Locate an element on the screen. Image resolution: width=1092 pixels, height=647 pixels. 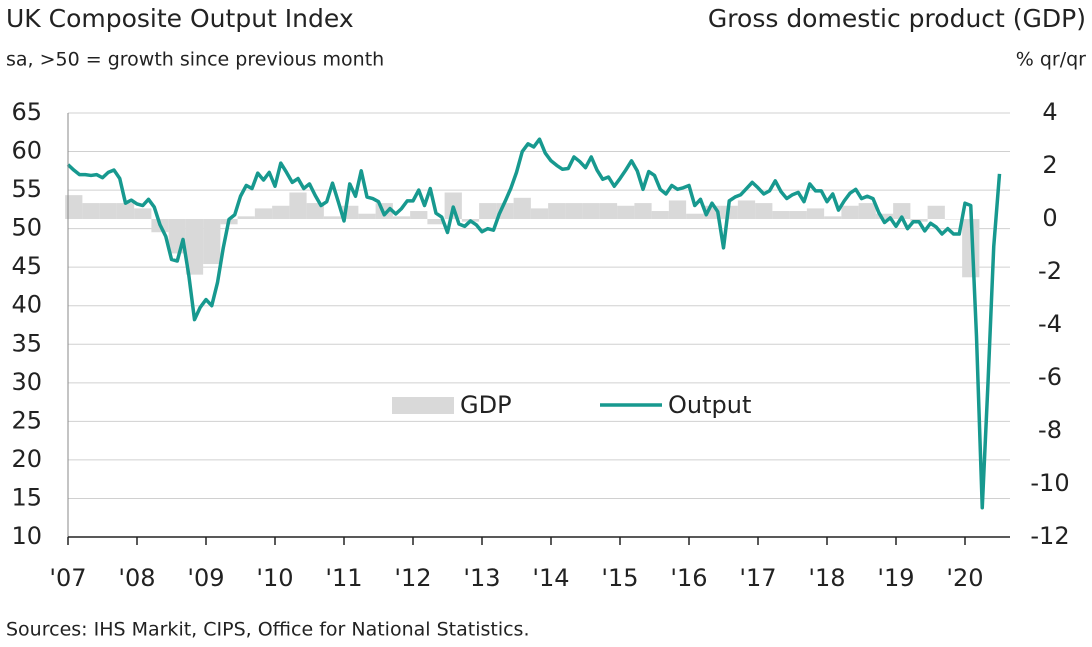
x-tick-label: '13 is located at coordinates (481, 578).